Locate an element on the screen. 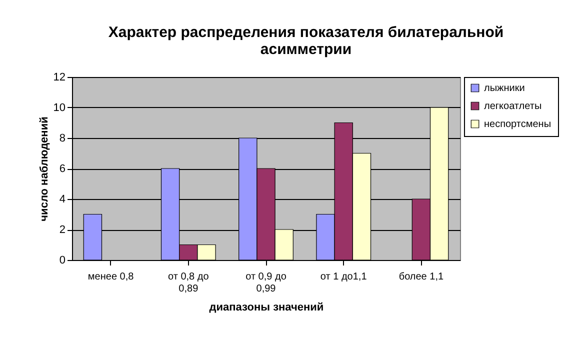 This screenshot has height=337, width=576. x-tick-label: от 1 до1,1 is located at coordinates (344, 277).